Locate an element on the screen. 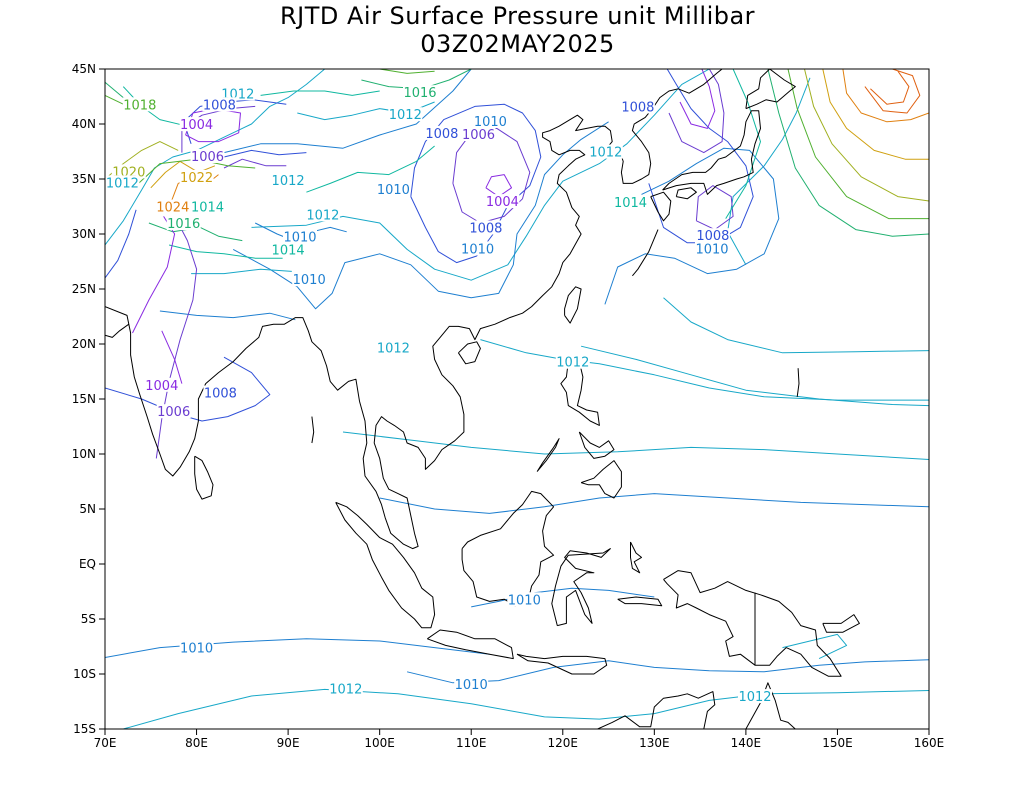 The width and height of the screenshot is (1035, 800). x-tick-label: 100E is located at coordinates (379, 743).